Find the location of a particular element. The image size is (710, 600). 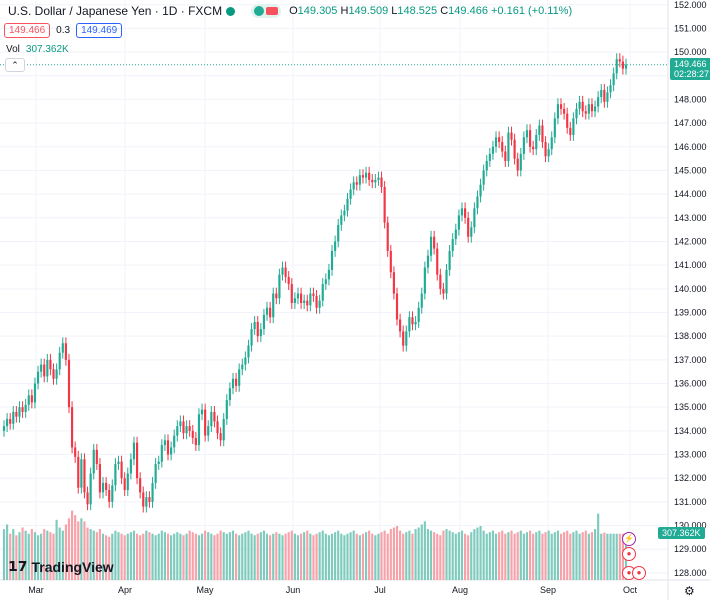

collapse-legend-chevron-up-icon: ⌃ is located at coordinates (15, 65).